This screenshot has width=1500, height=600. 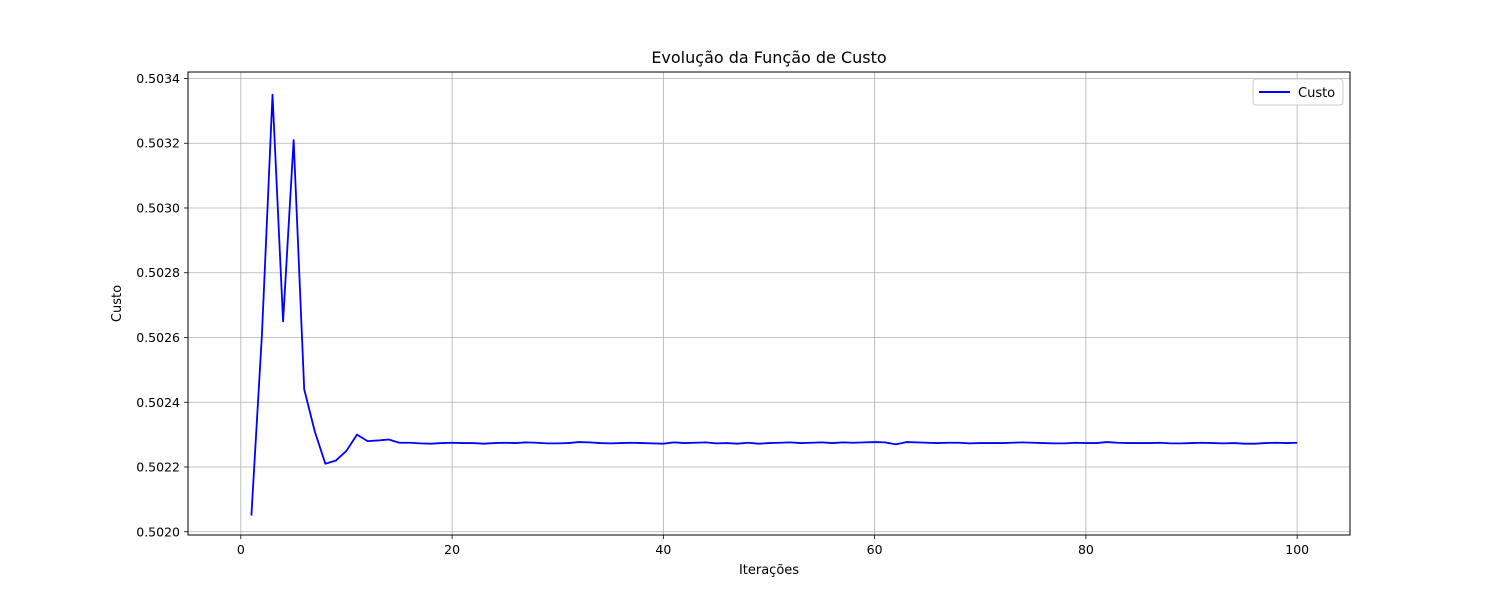 What do you see at coordinates (1086, 549) in the screenshot?
I see `x-tick-label: 80` at bounding box center [1086, 549].